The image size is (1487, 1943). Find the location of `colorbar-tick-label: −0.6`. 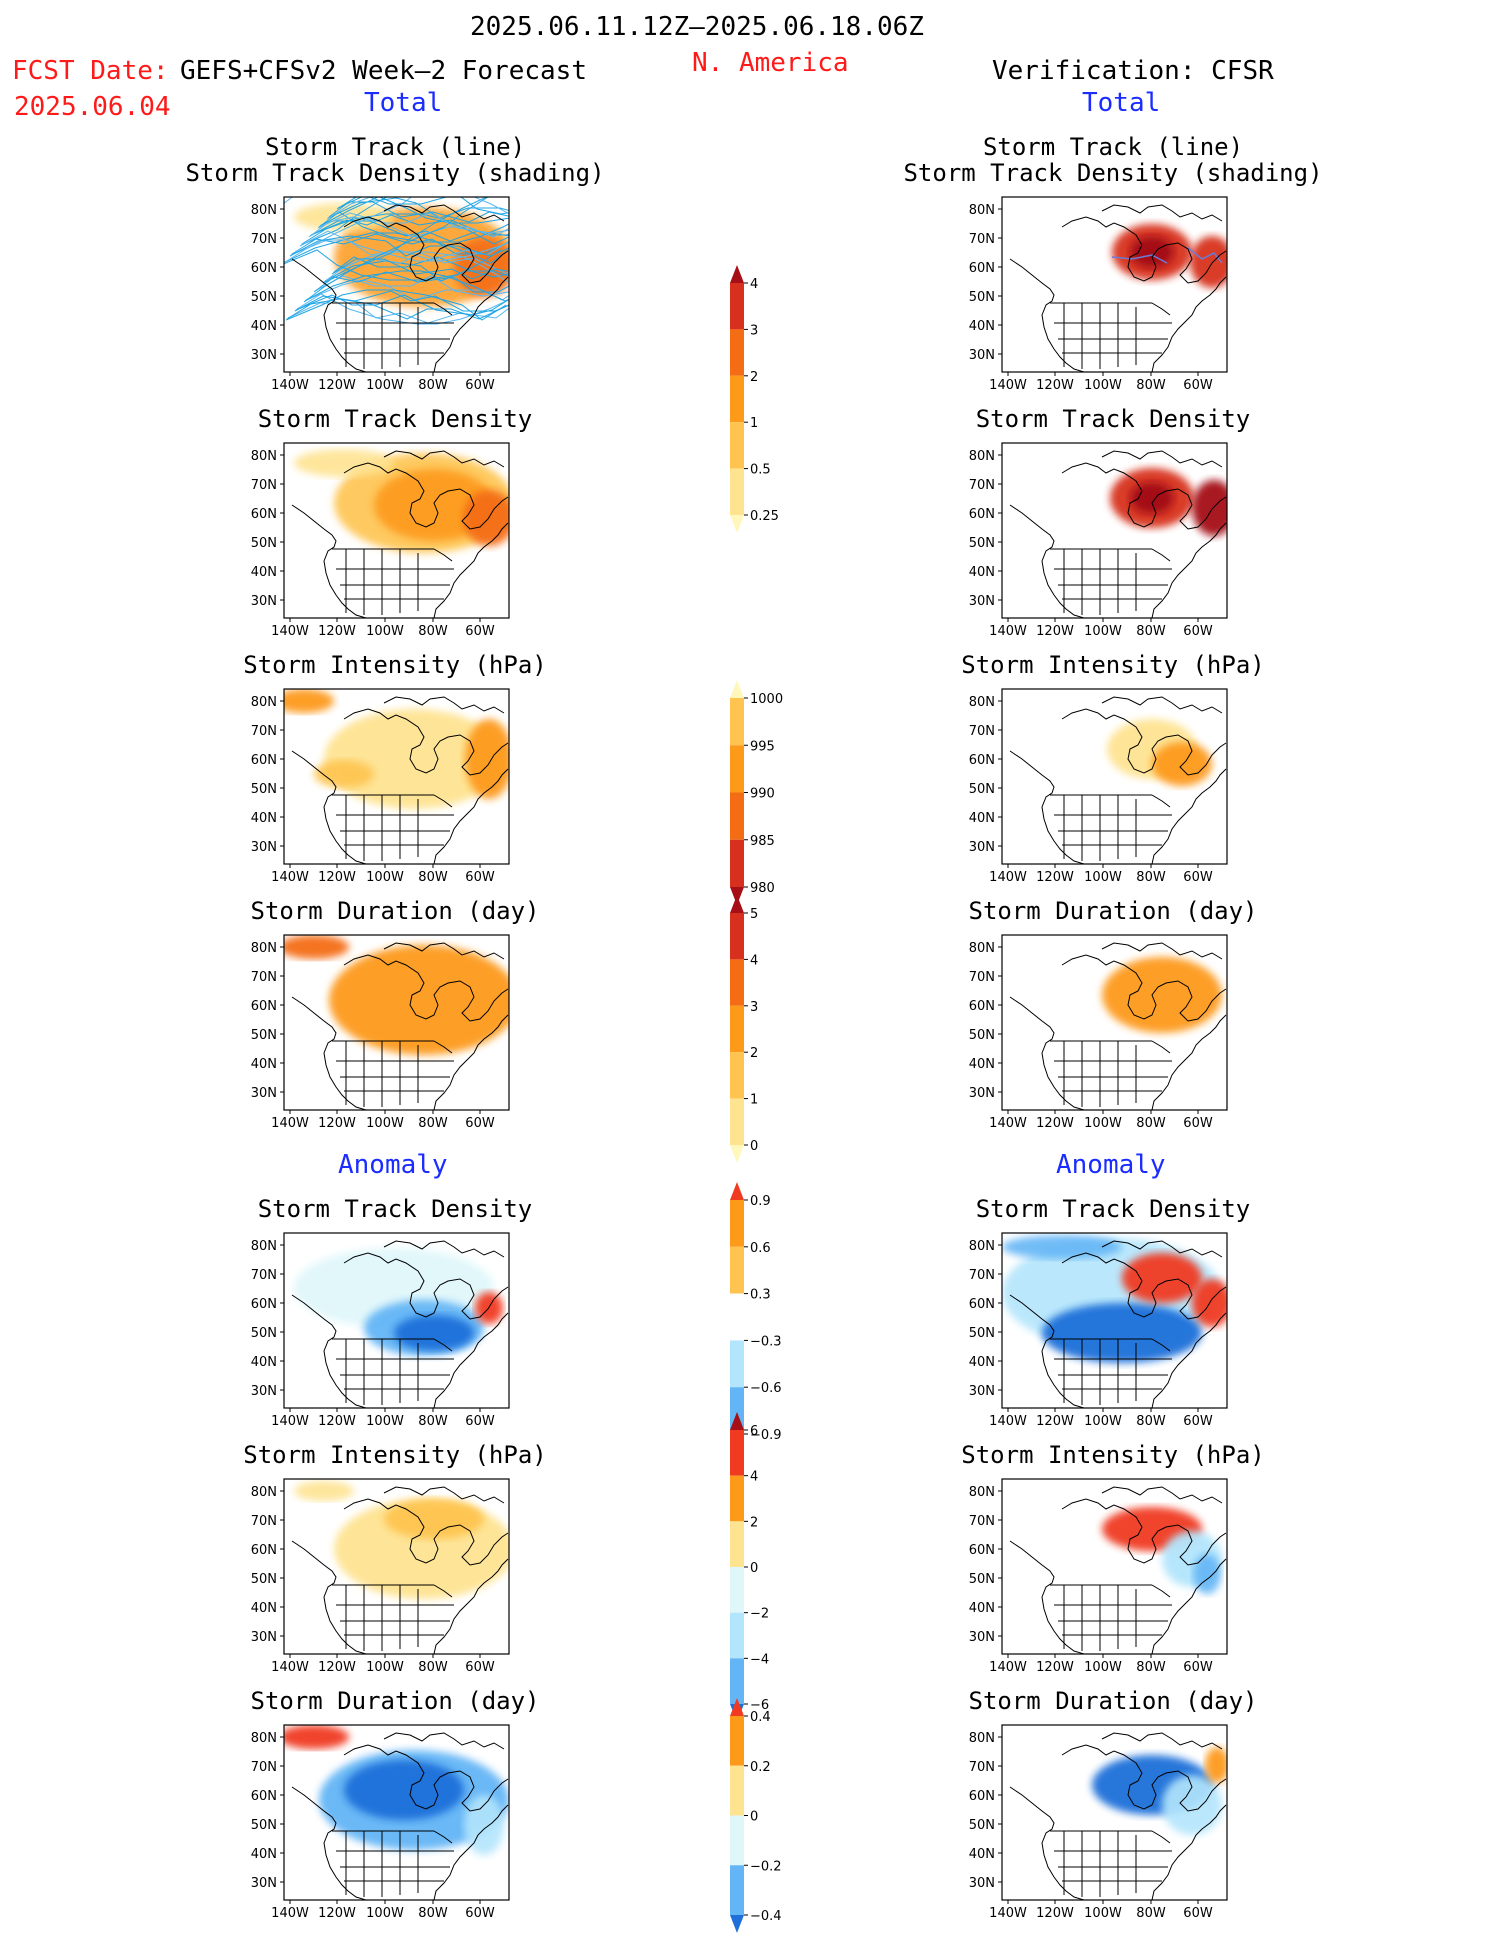

colorbar-tick-label: −0.6 is located at coordinates (766, 1388).